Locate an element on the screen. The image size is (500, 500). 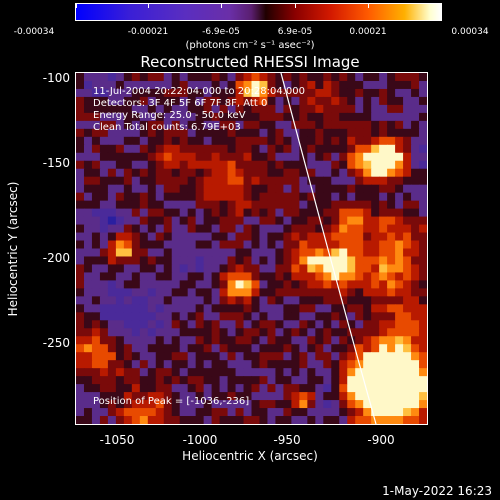
colorbar-label: 0.00034 is located at coordinates (470, 32).